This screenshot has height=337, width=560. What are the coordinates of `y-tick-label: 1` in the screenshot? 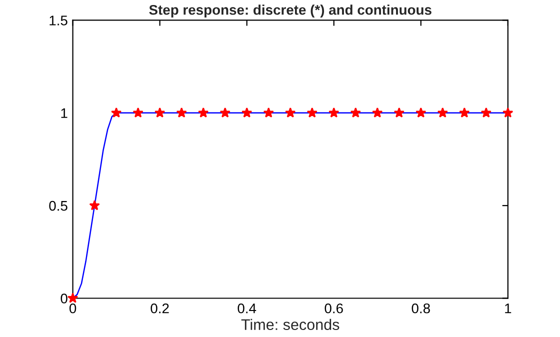 It's located at (64, 113).